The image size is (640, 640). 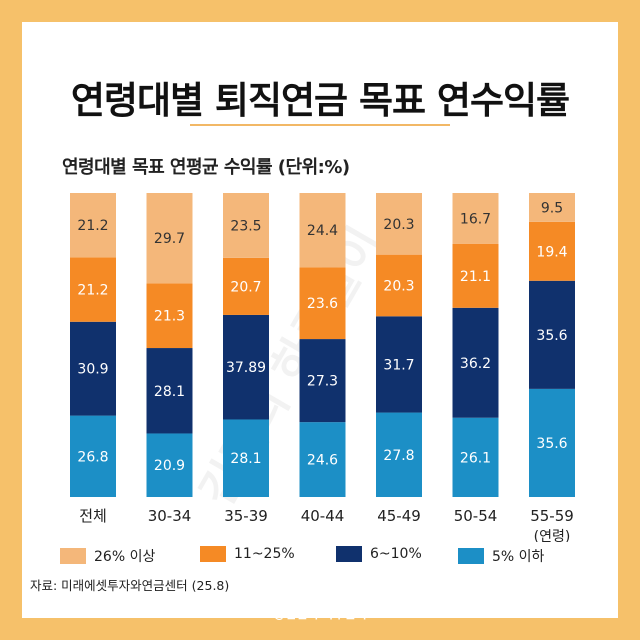 I want to click on data-label: 24.4, so click(x=322, y=231).